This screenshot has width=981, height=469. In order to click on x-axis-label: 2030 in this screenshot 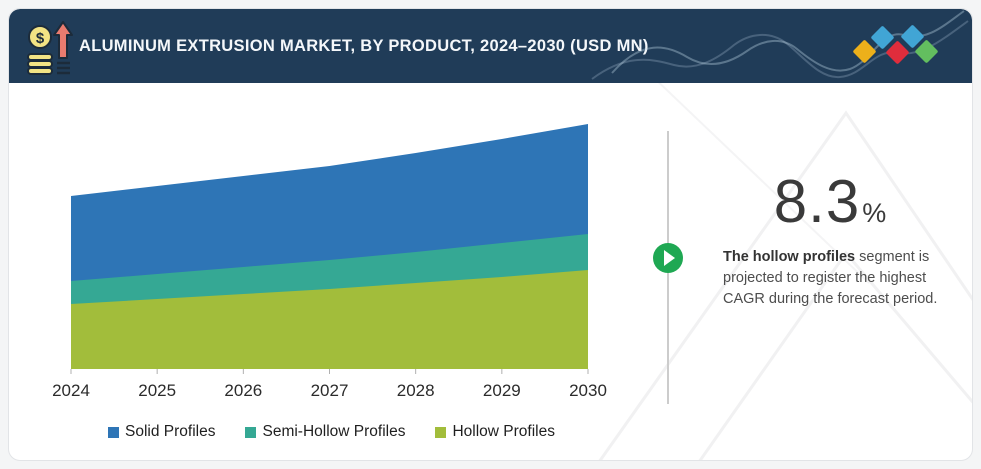, I will do `click(588, 390)`.